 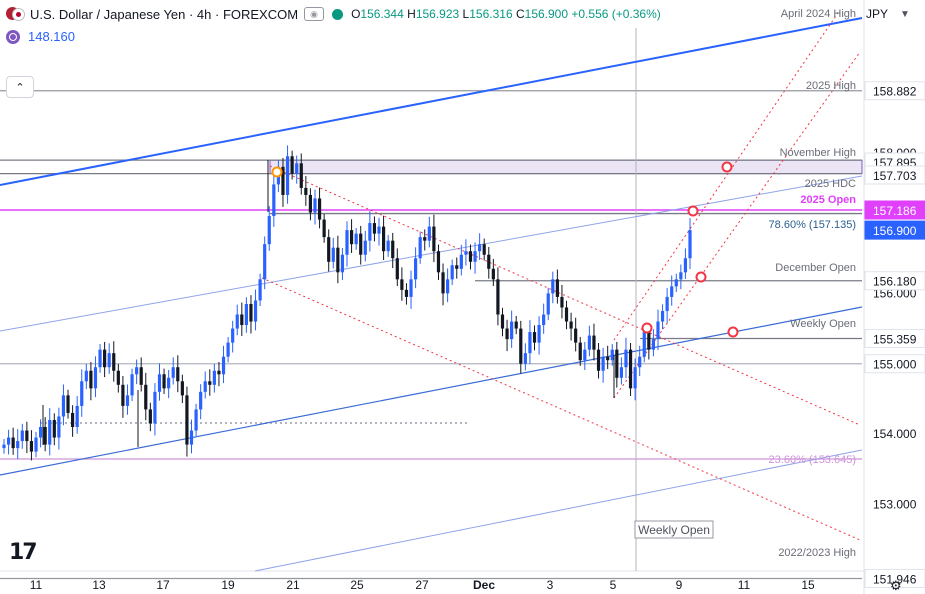 What do you see at coordinates (679, 585) in the screenshot?
I see `x-tick-label: 9` at bounding box center [679, 585].